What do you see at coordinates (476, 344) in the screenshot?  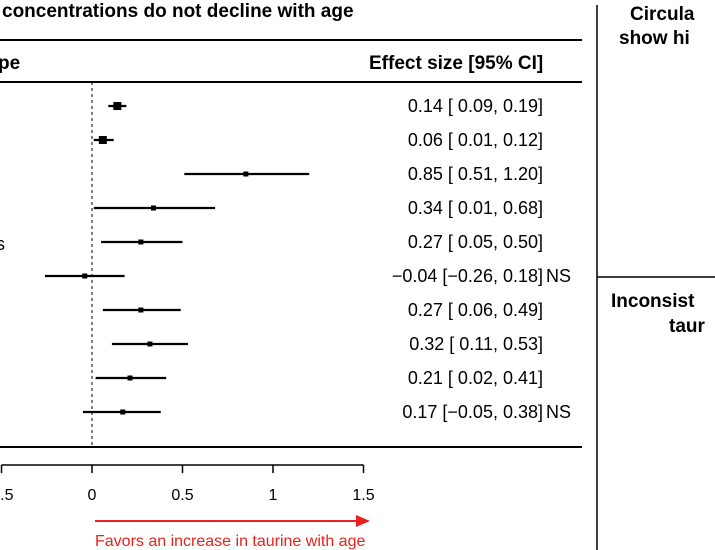 I see `effect-size-label: 0.32 [ 0.11, 0.53]` at bounding box center [476, 344].